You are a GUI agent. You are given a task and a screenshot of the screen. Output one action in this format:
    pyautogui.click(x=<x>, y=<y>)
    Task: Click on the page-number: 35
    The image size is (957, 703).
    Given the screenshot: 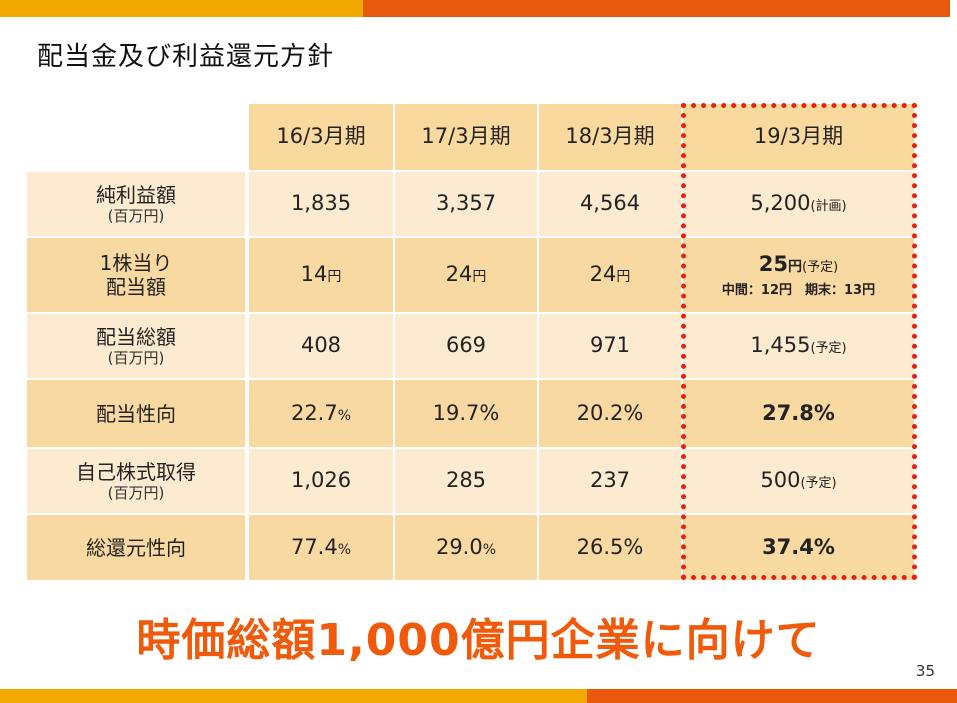 What is the action you would take?
    pyautogui.click(x=925, y=671)
    